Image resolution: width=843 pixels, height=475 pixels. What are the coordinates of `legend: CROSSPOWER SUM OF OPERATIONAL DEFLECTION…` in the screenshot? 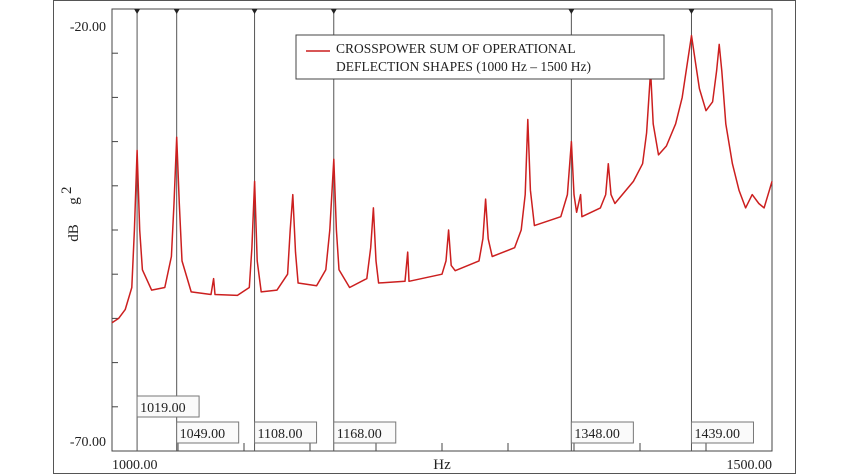 It's located at (480, 57).